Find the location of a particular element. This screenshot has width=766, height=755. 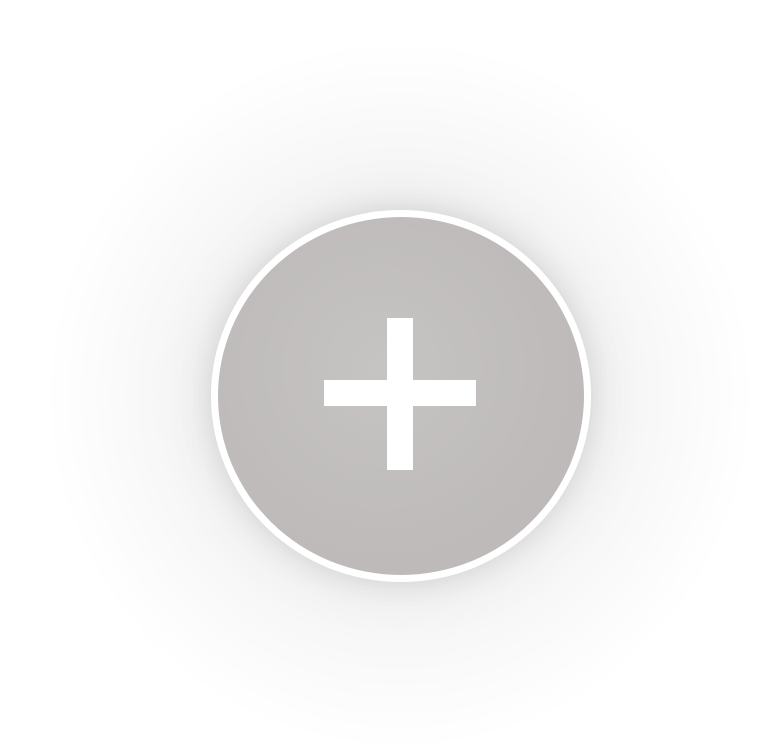

plus-icon is located at coordinates (400, 394).